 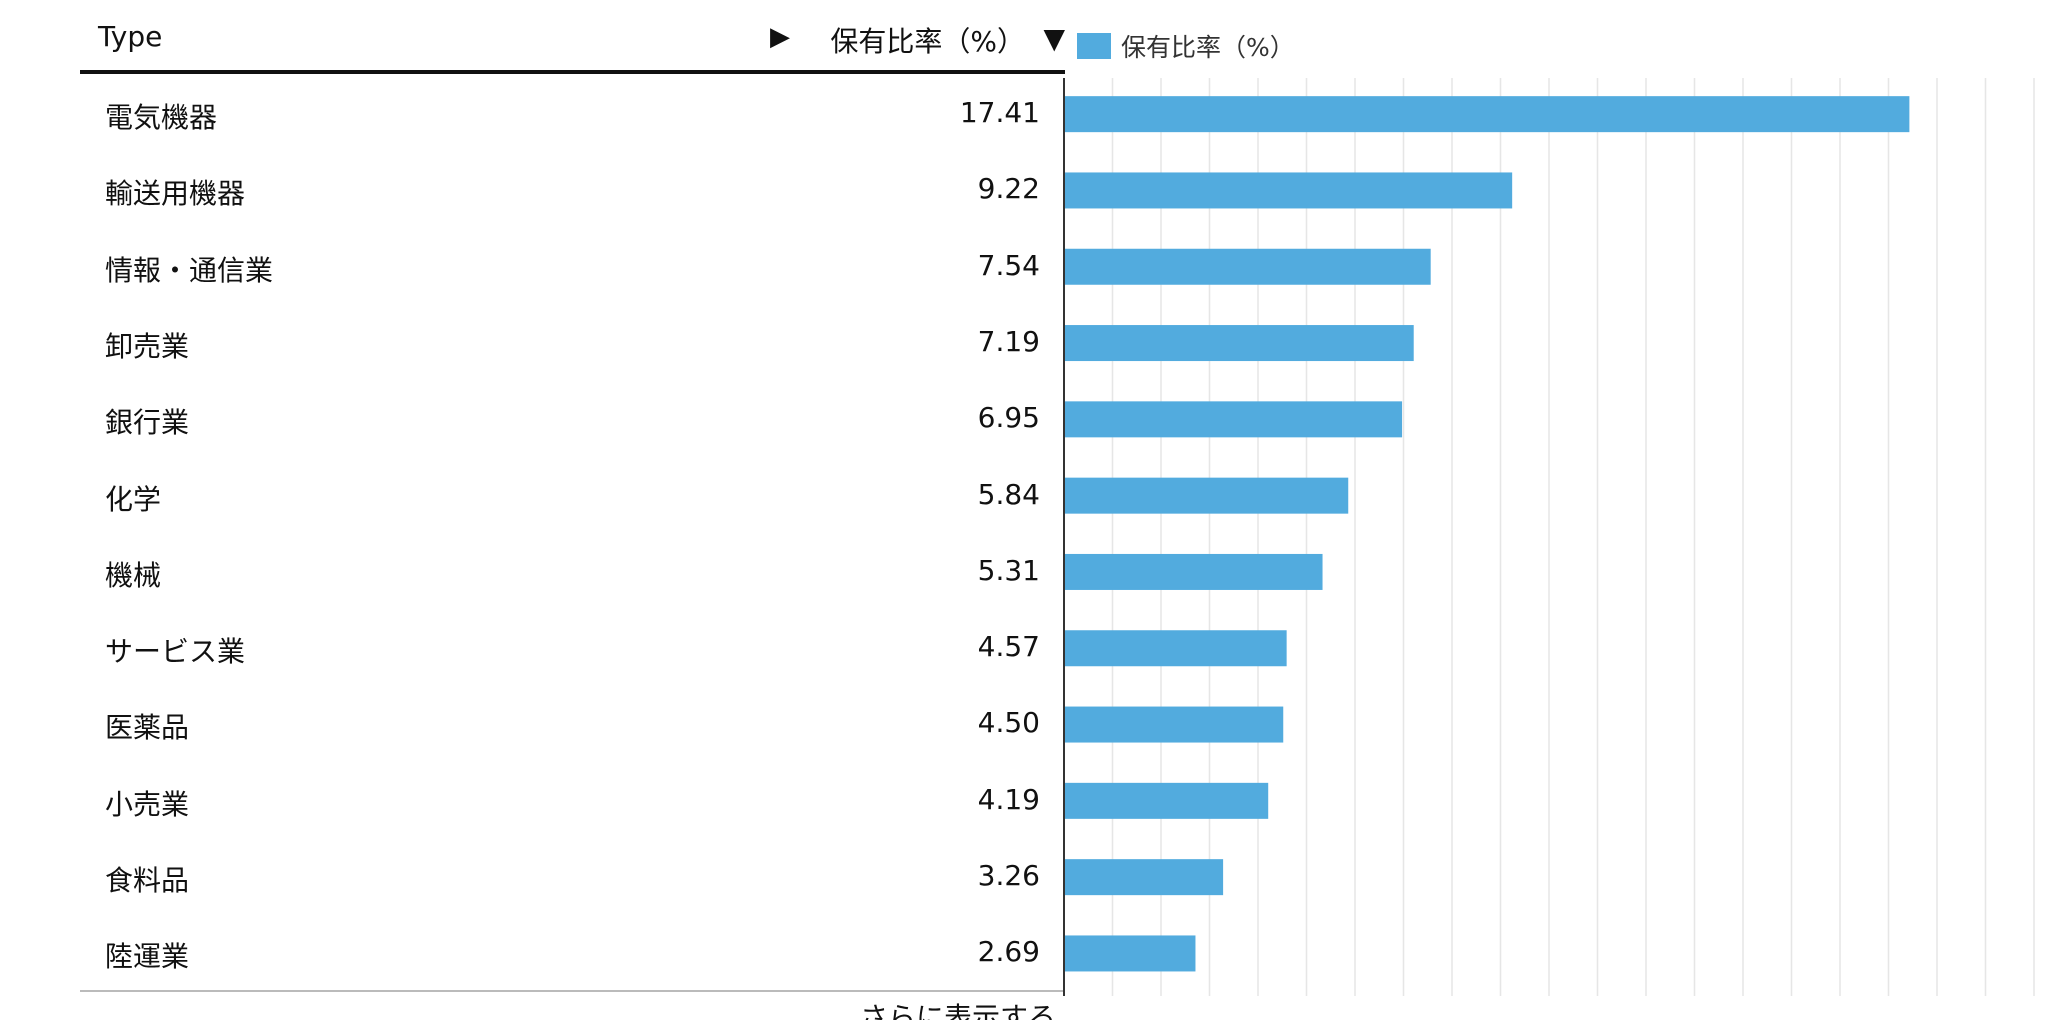 I want to click on row-value: 5.31, so click(x=1008, y=570).